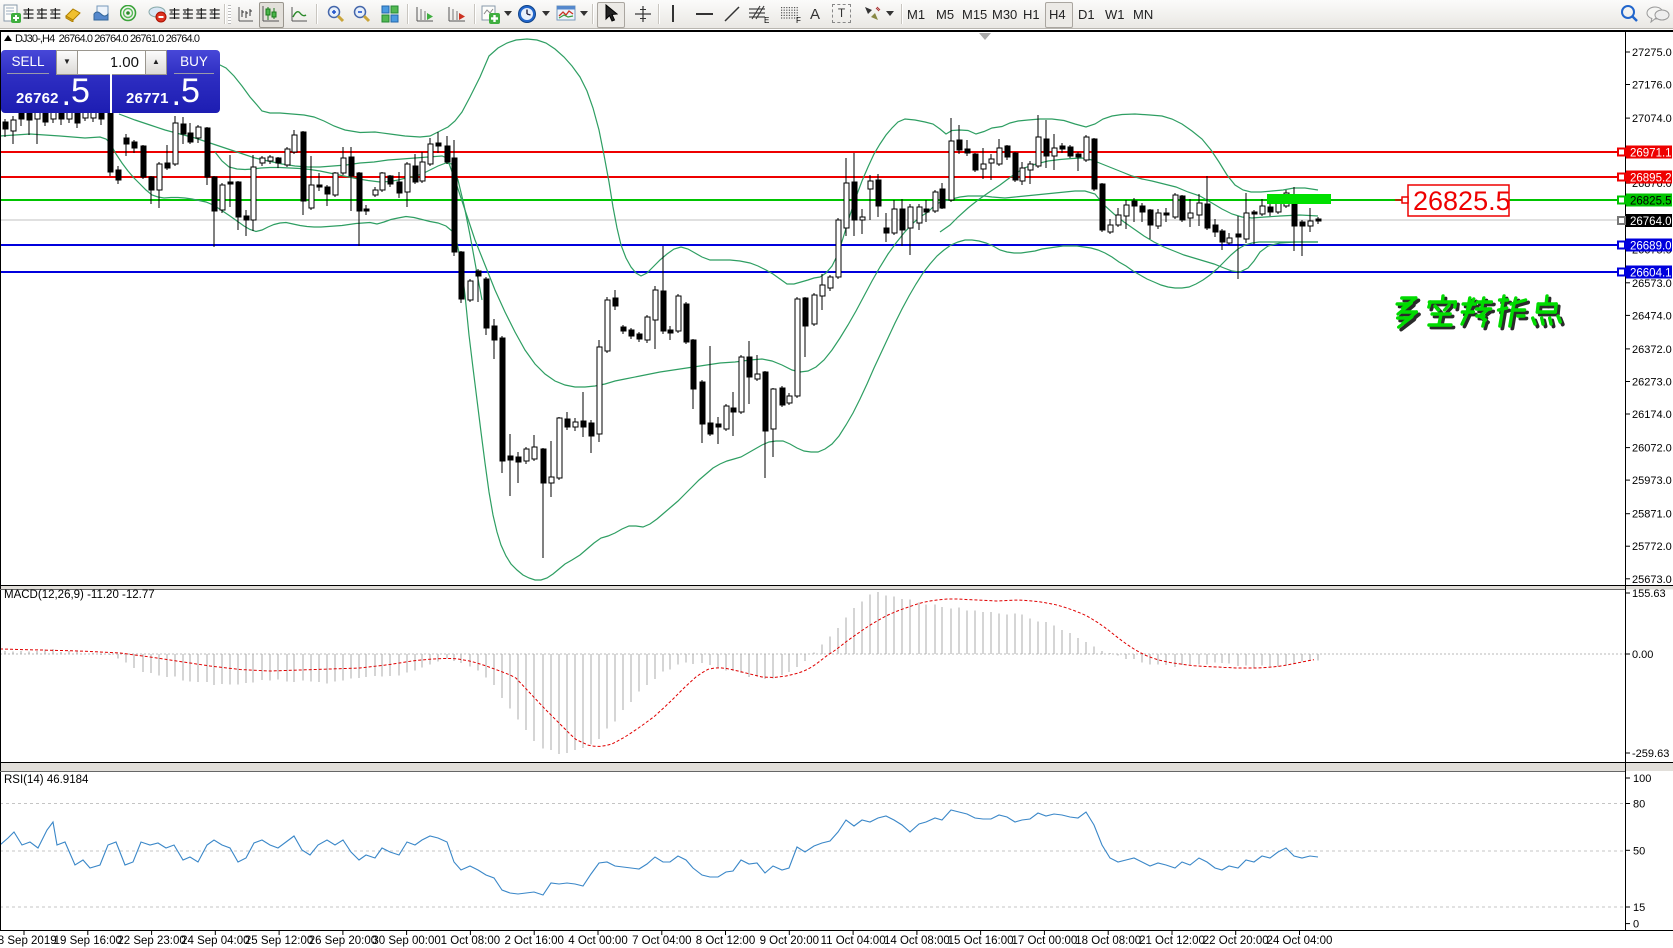 This screenshot has height=948, width=1673. Describe the element at coordinates (1652, 86) in the screenshot. I see `svg-text: 27176.0` at that location.